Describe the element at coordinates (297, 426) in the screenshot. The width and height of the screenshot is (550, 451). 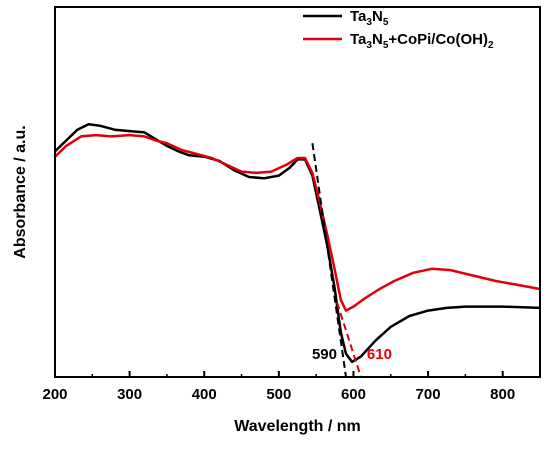
I see `x-axis-title: Wavelength / nm` at that location.